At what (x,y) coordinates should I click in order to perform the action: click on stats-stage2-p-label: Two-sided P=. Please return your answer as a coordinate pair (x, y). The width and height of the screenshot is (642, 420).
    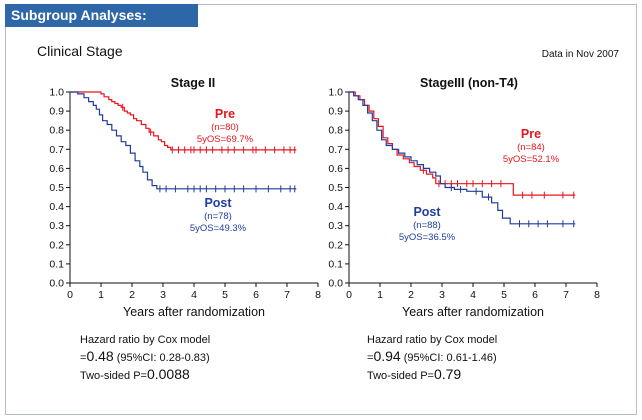
    Looking at the image, I should click on (113, 376).